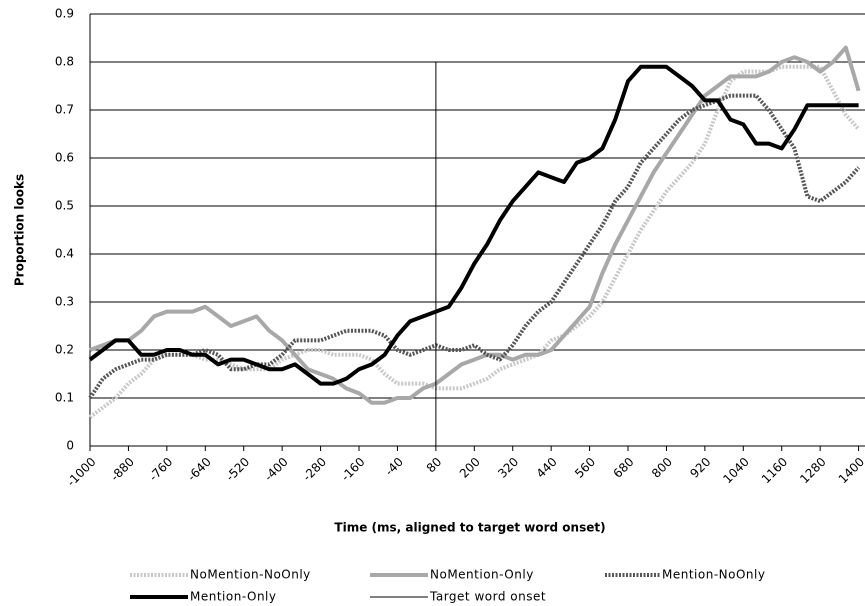  What do you see at coordinates (64, 302) in the screenshot?
I see `y-tick-label: 0.3` at bounding box center [64, 302].